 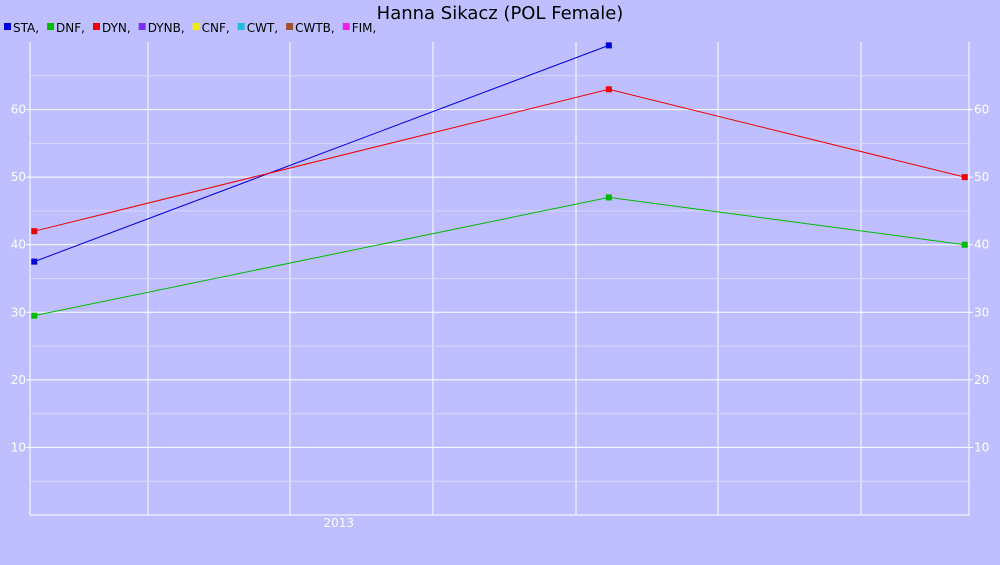 I want to click on legend-swatch-sta, so click(x=7, y=26).